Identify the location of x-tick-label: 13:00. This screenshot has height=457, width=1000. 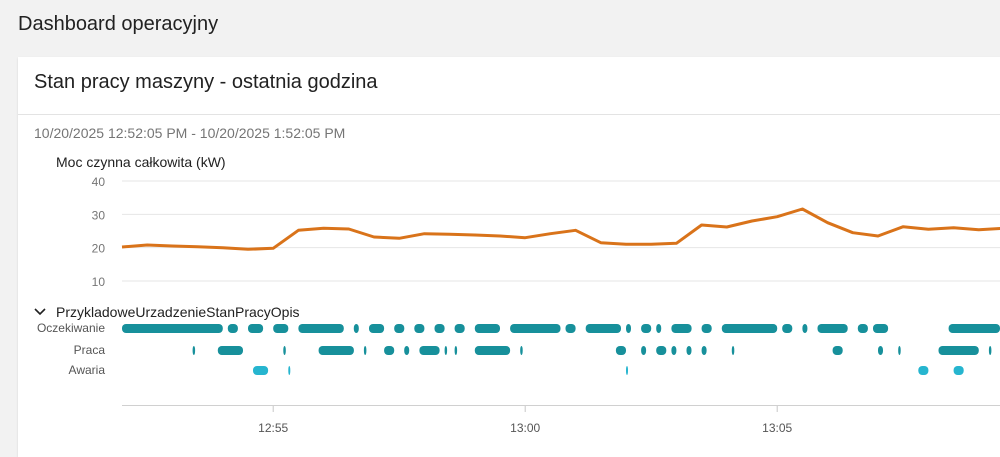
(525, 428).